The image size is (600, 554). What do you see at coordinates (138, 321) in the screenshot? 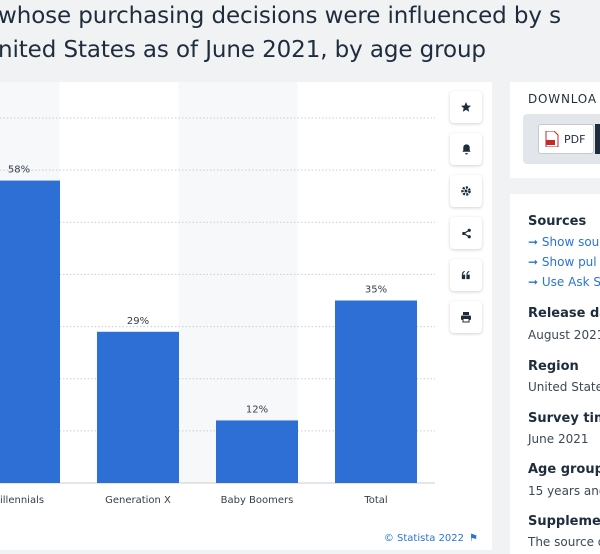
I see `data-label-1: 29%` at bounding box center [138, 321].